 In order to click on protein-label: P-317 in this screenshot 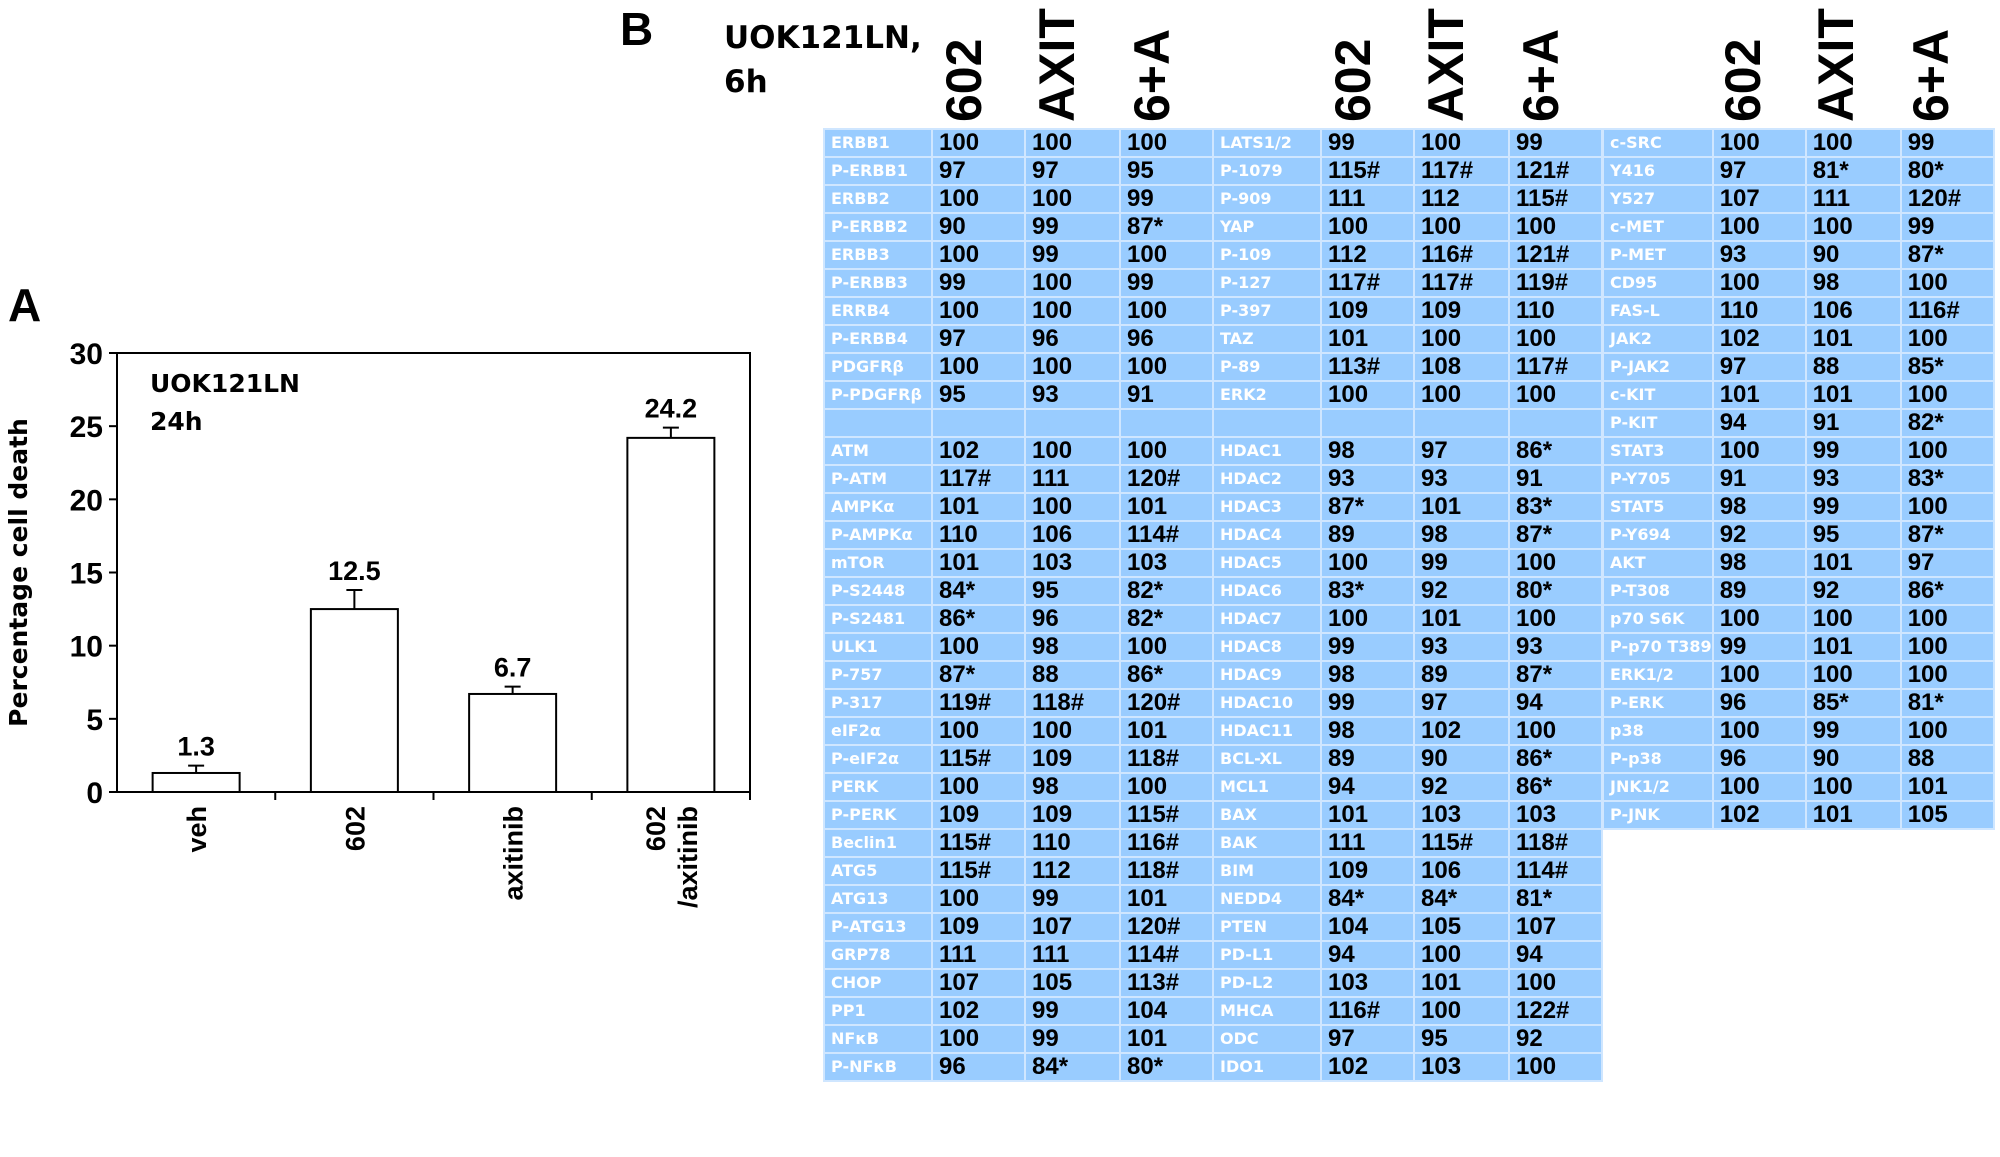, I will do `click(878, 703)`.